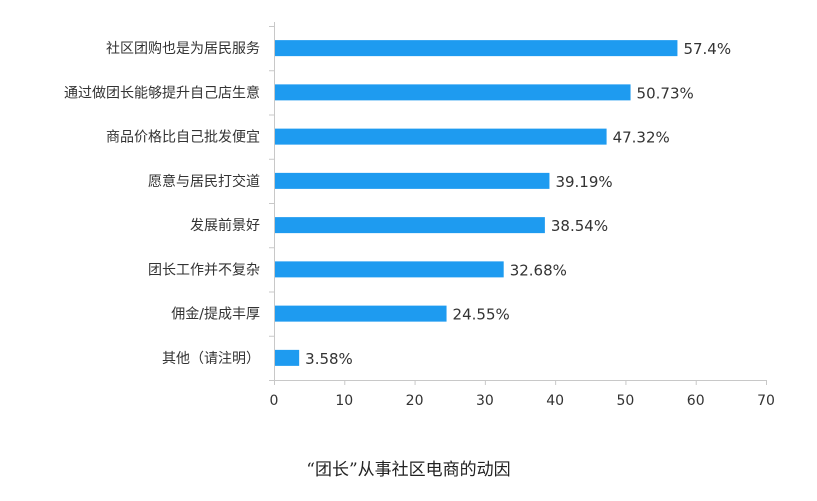 This screenshot has width=817, height=501. What do you see at coordinates (225, 225) in the screenshot?
I see `category-label: 发展前景好` at bounding box center [225, 225].